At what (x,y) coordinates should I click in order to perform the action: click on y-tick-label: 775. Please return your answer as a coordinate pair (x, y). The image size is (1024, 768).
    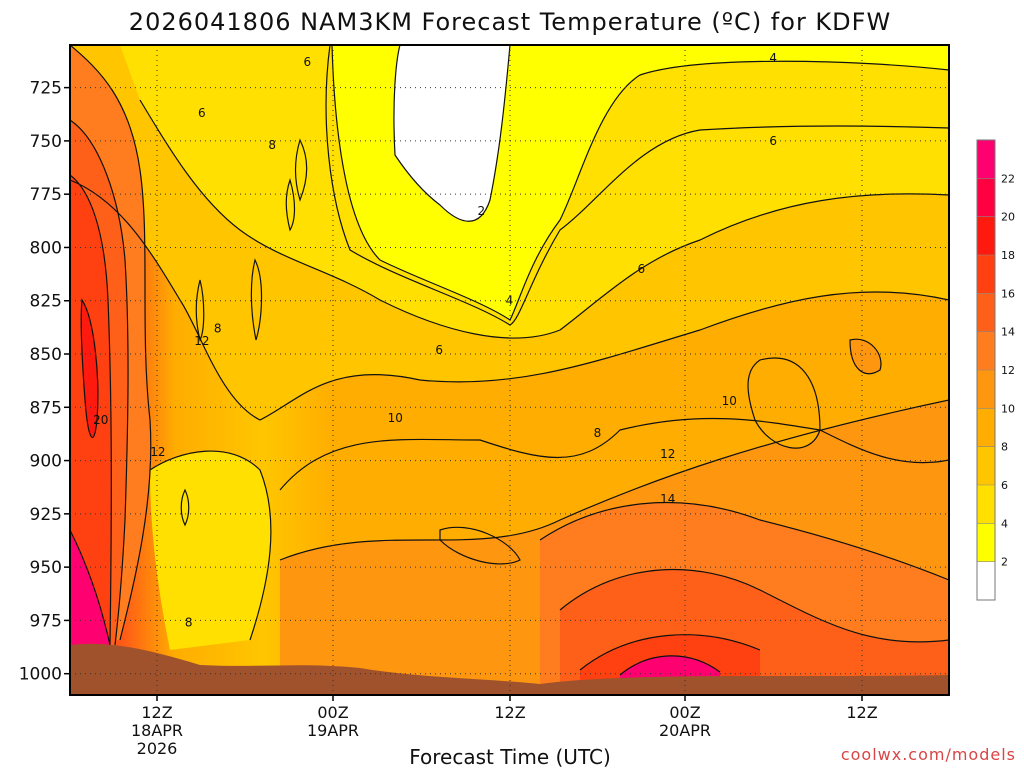
    Looking at the image, I should click on (46, 195).